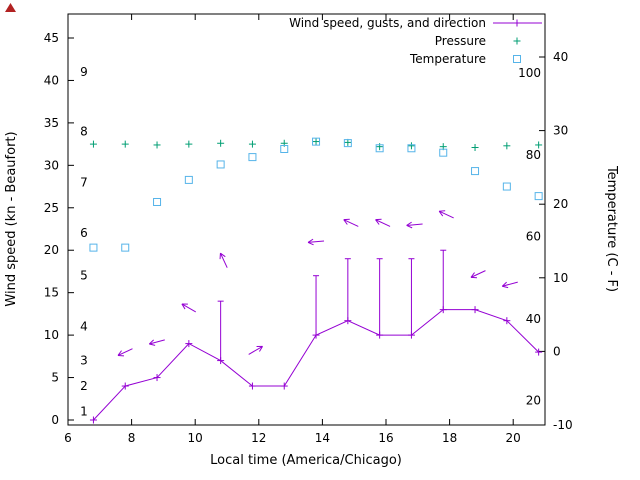 The width and height of the screenshot is (640, 480). Describe the element at coordinates (322, 438) in the screenshot. I see `x-tick-label: 14` at that location.